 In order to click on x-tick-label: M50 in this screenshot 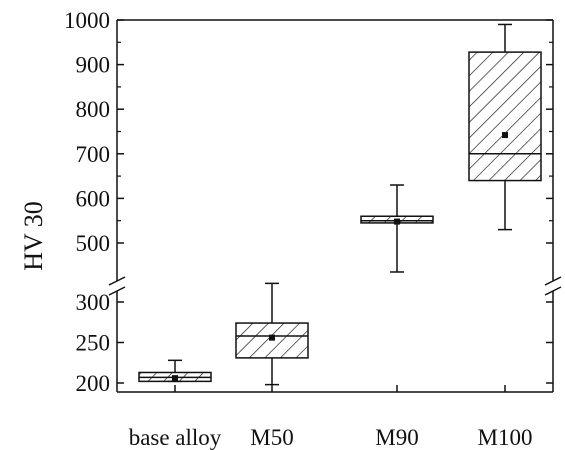, I will do `click(271, 437)`.